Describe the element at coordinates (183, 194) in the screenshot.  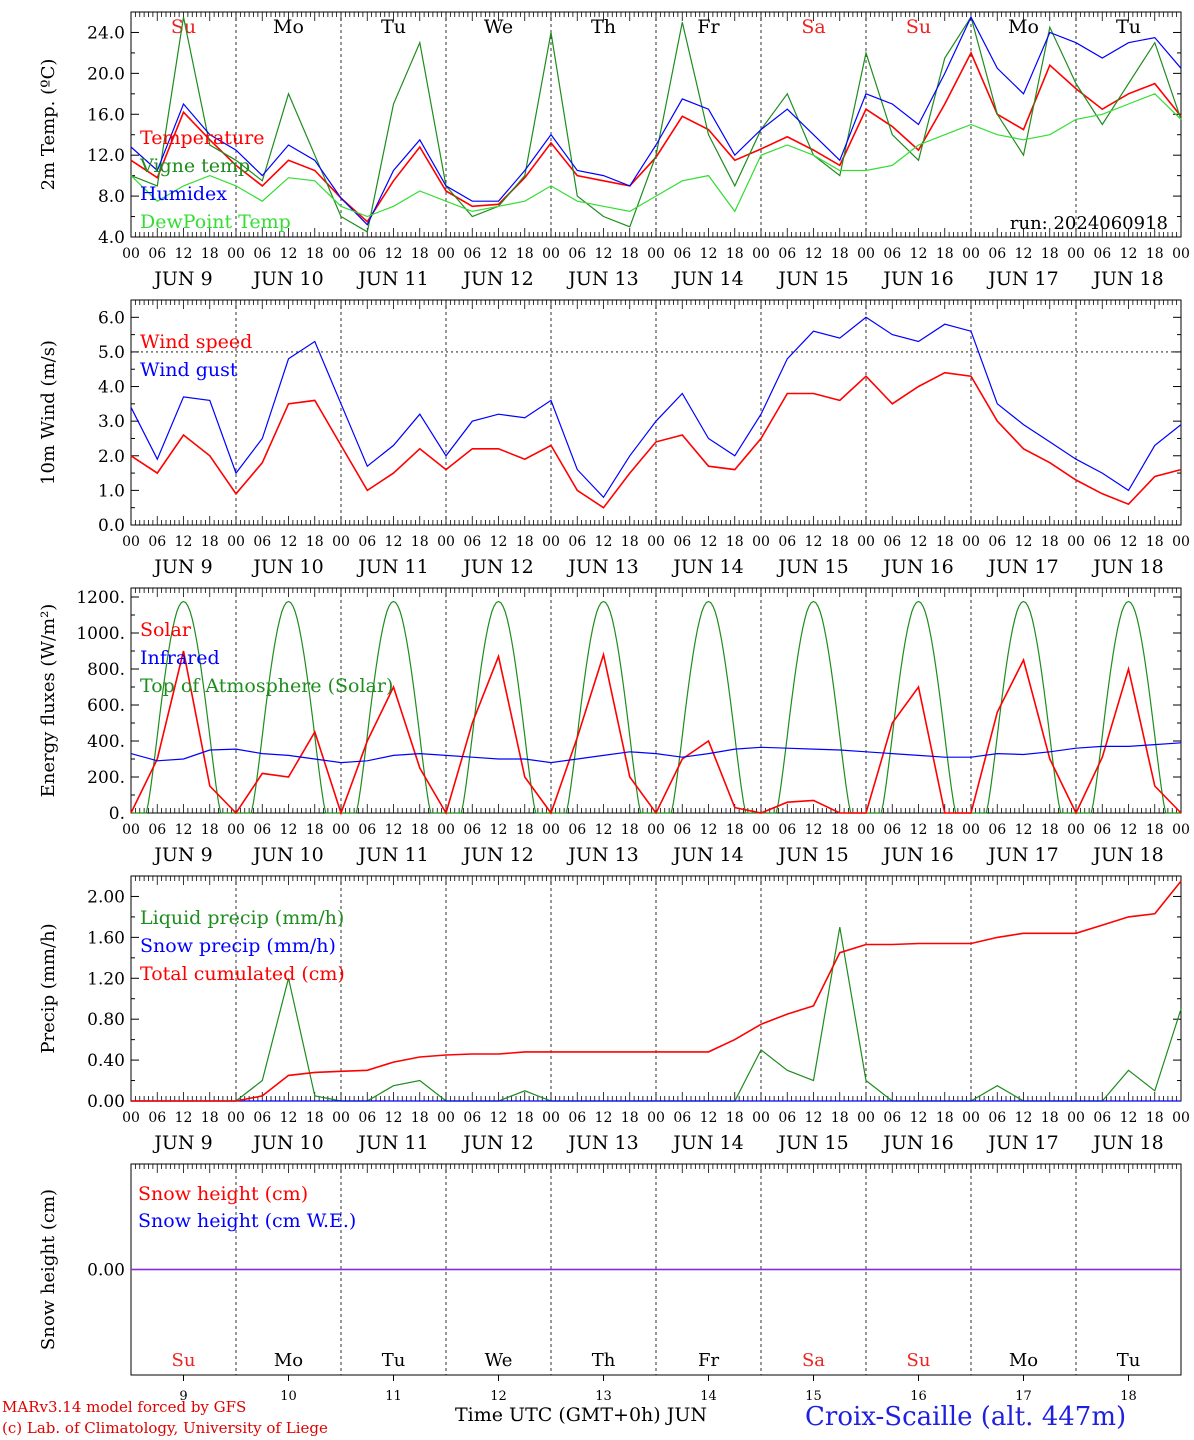
I see `legend-humidex: Humidex` at that location.